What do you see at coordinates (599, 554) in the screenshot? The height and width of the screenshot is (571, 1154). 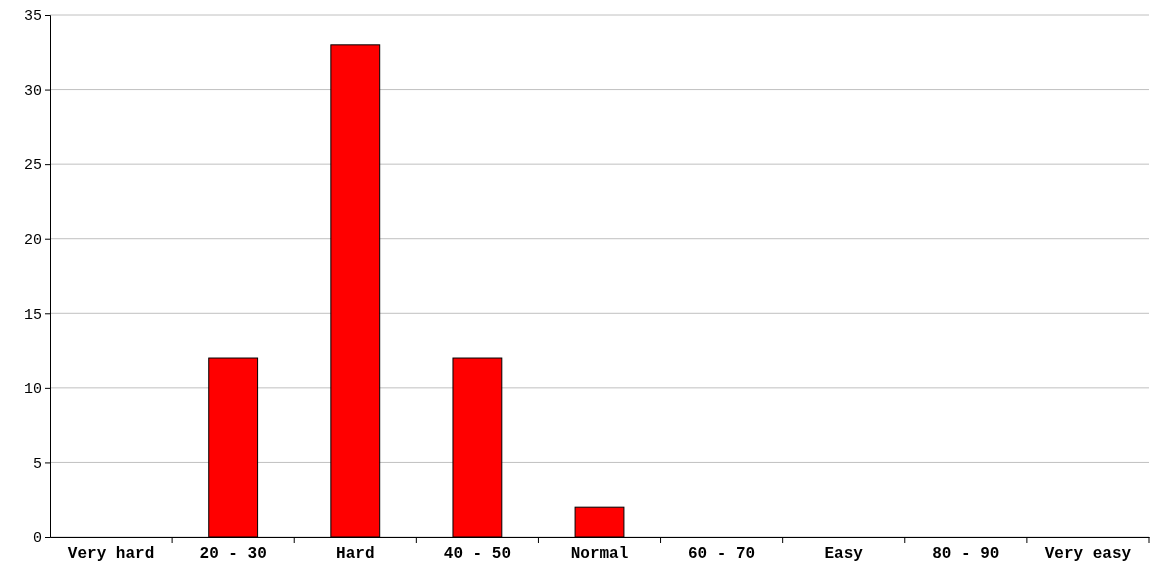 I see `x-tick-label: Normal` at bounding box center [599, 554].